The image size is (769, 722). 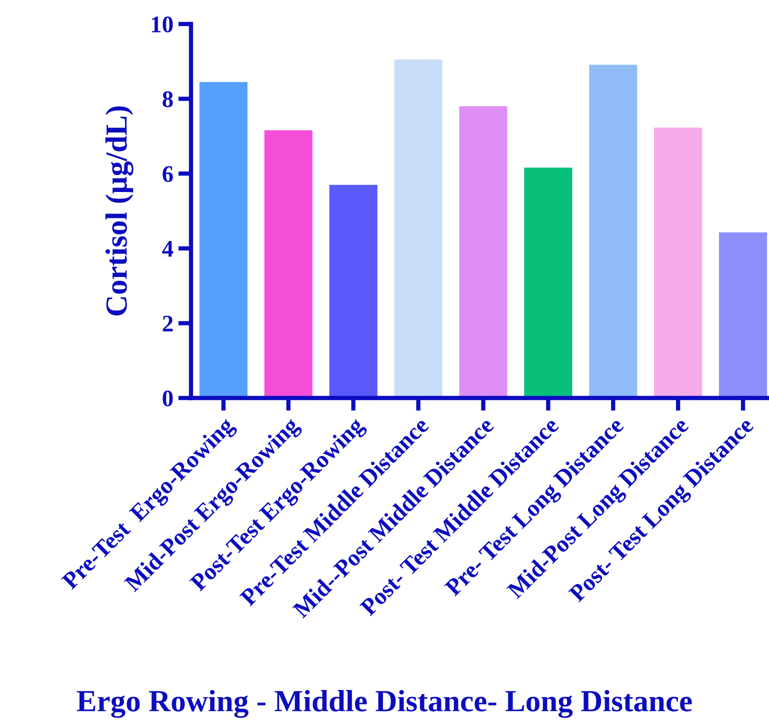 What do you see at coordinates (167, 398) in the screenshot?
I see `y-tick-label: 0` at bounding box center [167, 398].